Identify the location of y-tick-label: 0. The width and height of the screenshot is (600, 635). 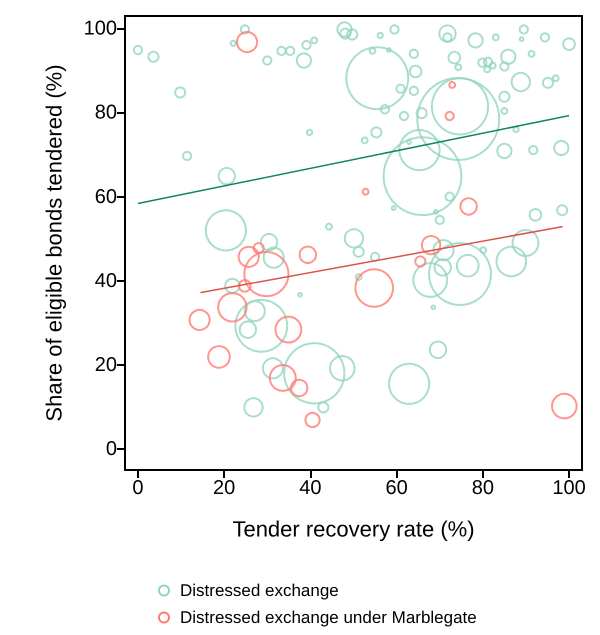
(111, 449).